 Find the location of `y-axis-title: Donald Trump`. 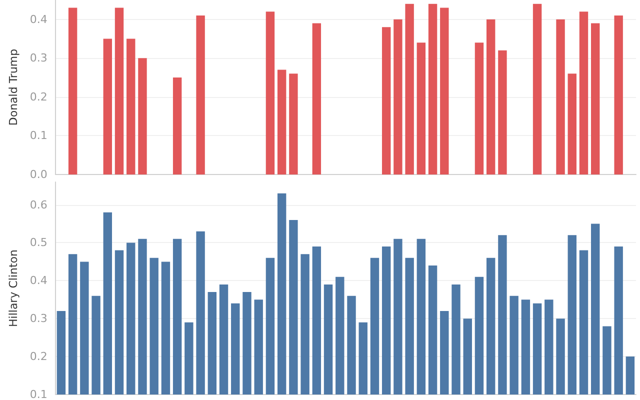

y-axis-title: Donald Trump is located at coordinates (13, 87).